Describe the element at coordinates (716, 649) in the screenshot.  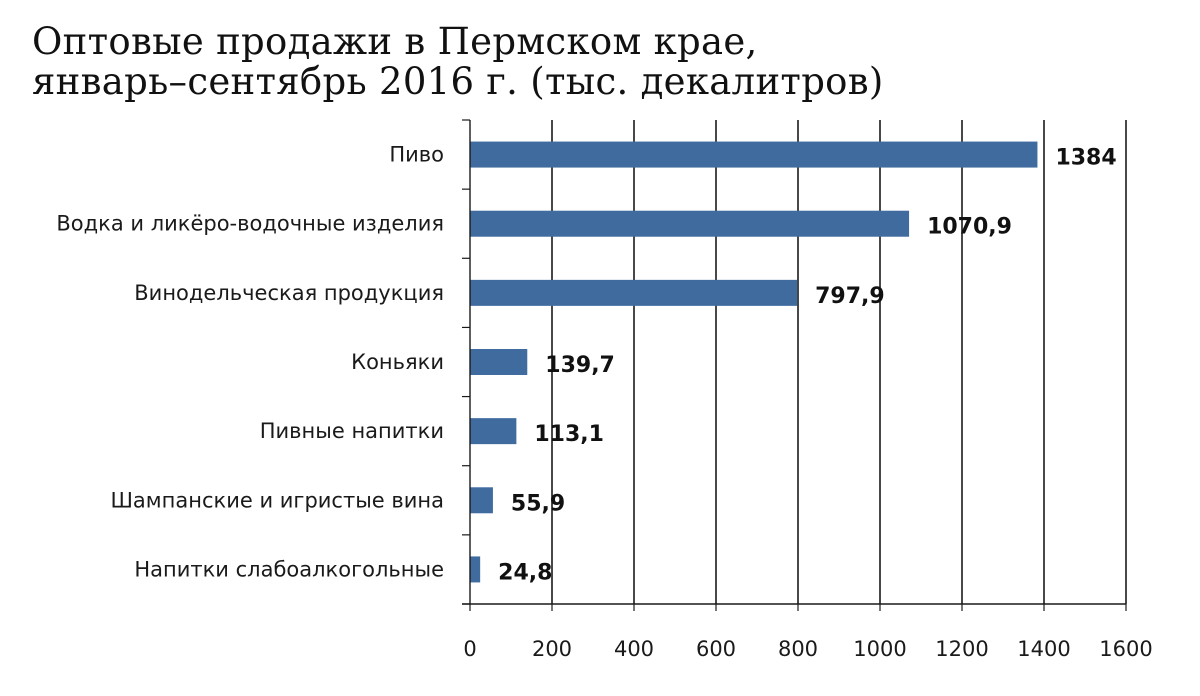
I see `x-tick-label: 600` at that location.